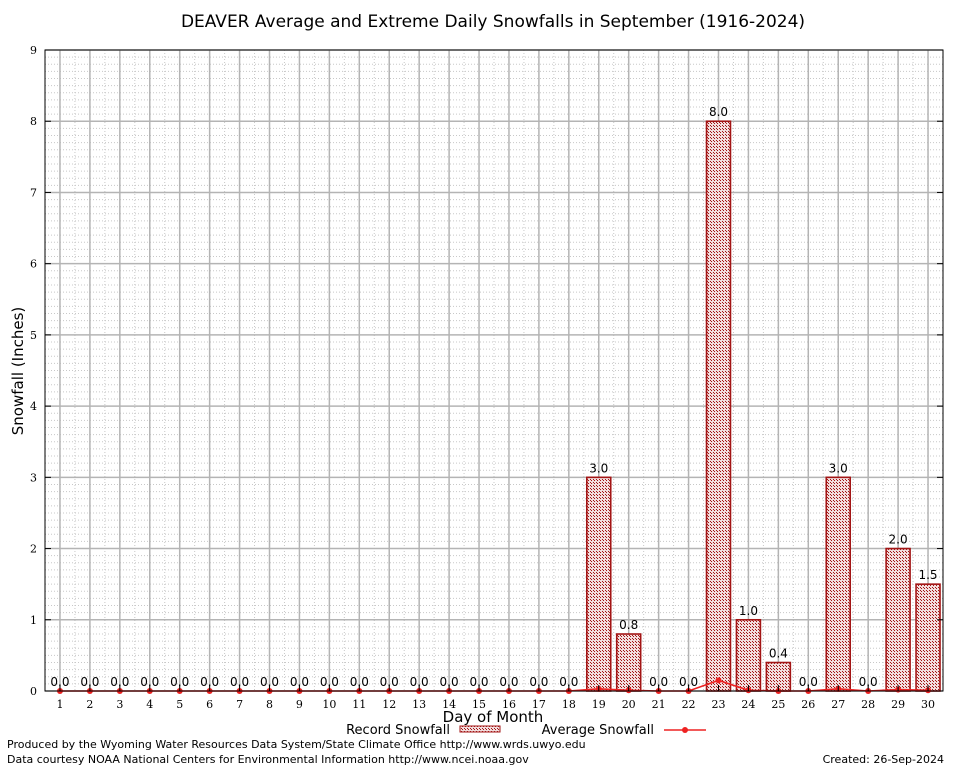 The width and height of the screenshot is (954, 768). Describe the element at coordinates (598, 730) in the screenshot. I see `legend-average-label: Average Snowfall` at that location.